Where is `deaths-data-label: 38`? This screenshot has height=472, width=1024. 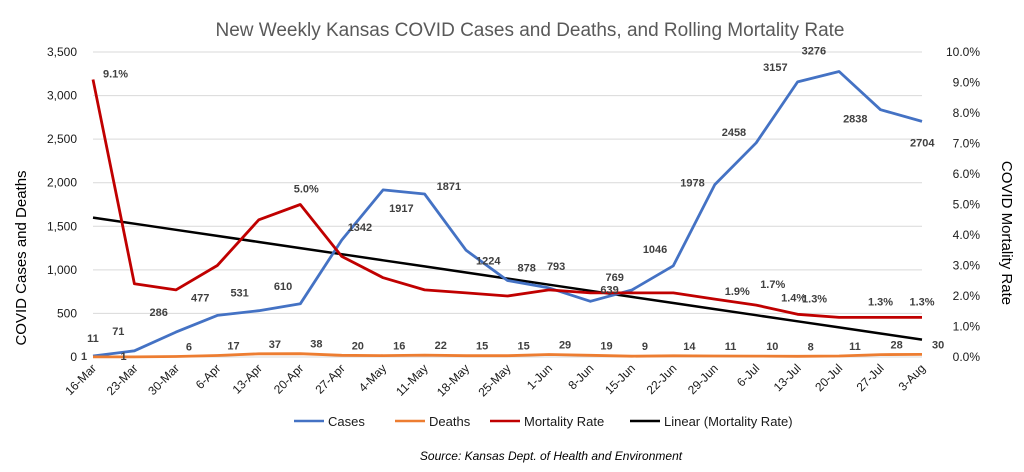 deaths-data-label: 38 is located at coordinates (316, 345).